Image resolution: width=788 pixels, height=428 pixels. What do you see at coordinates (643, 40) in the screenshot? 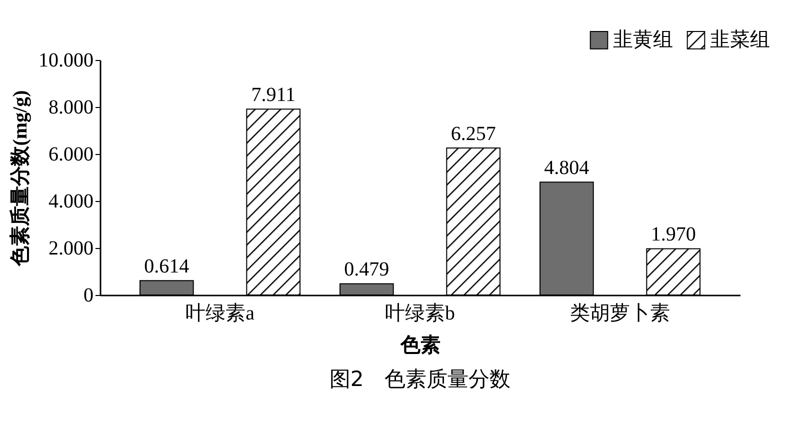
I see `legend-label: 韭黄组` at bounding box center [643, 40].